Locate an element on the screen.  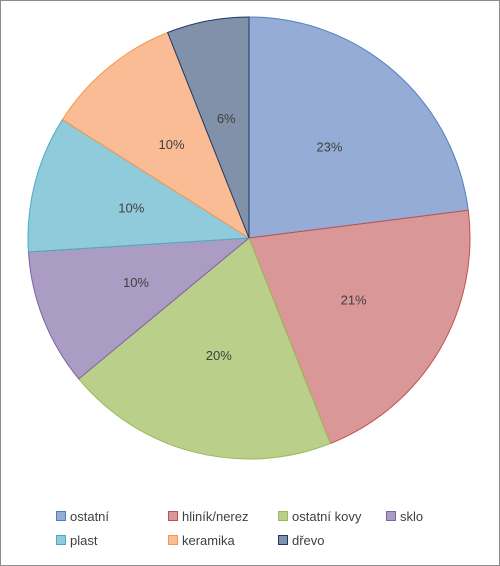
pie-slice-sklo is located at coordinates (139, 308).